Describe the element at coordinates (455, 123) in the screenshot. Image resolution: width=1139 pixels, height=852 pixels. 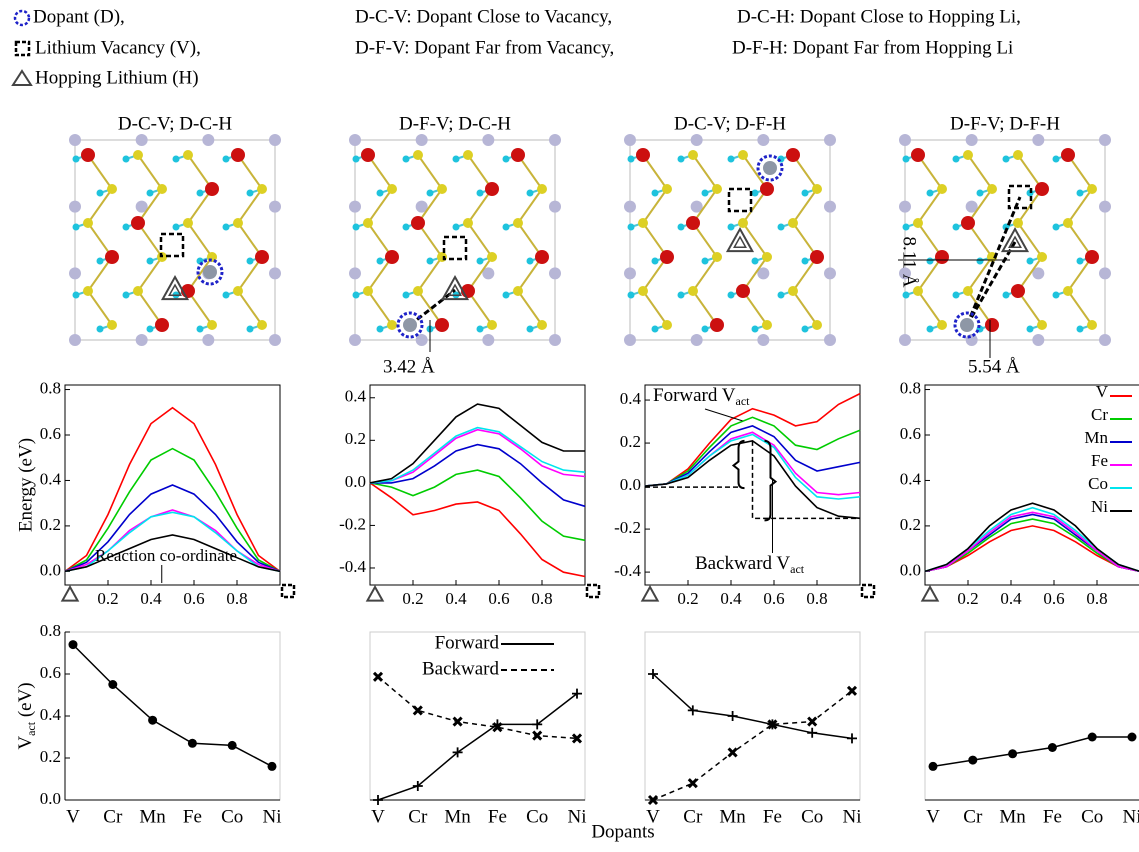
I see `structure-title: D-F-V; D-C-H` at that location.